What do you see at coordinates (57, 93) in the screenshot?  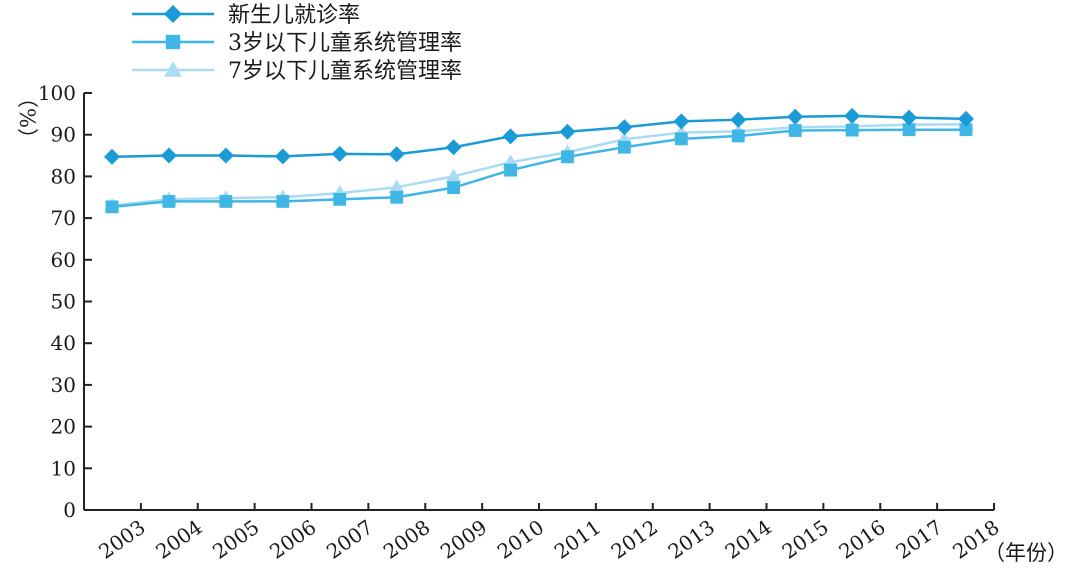 I see `y-tick-label: 100` at bounding box center [57, 93].